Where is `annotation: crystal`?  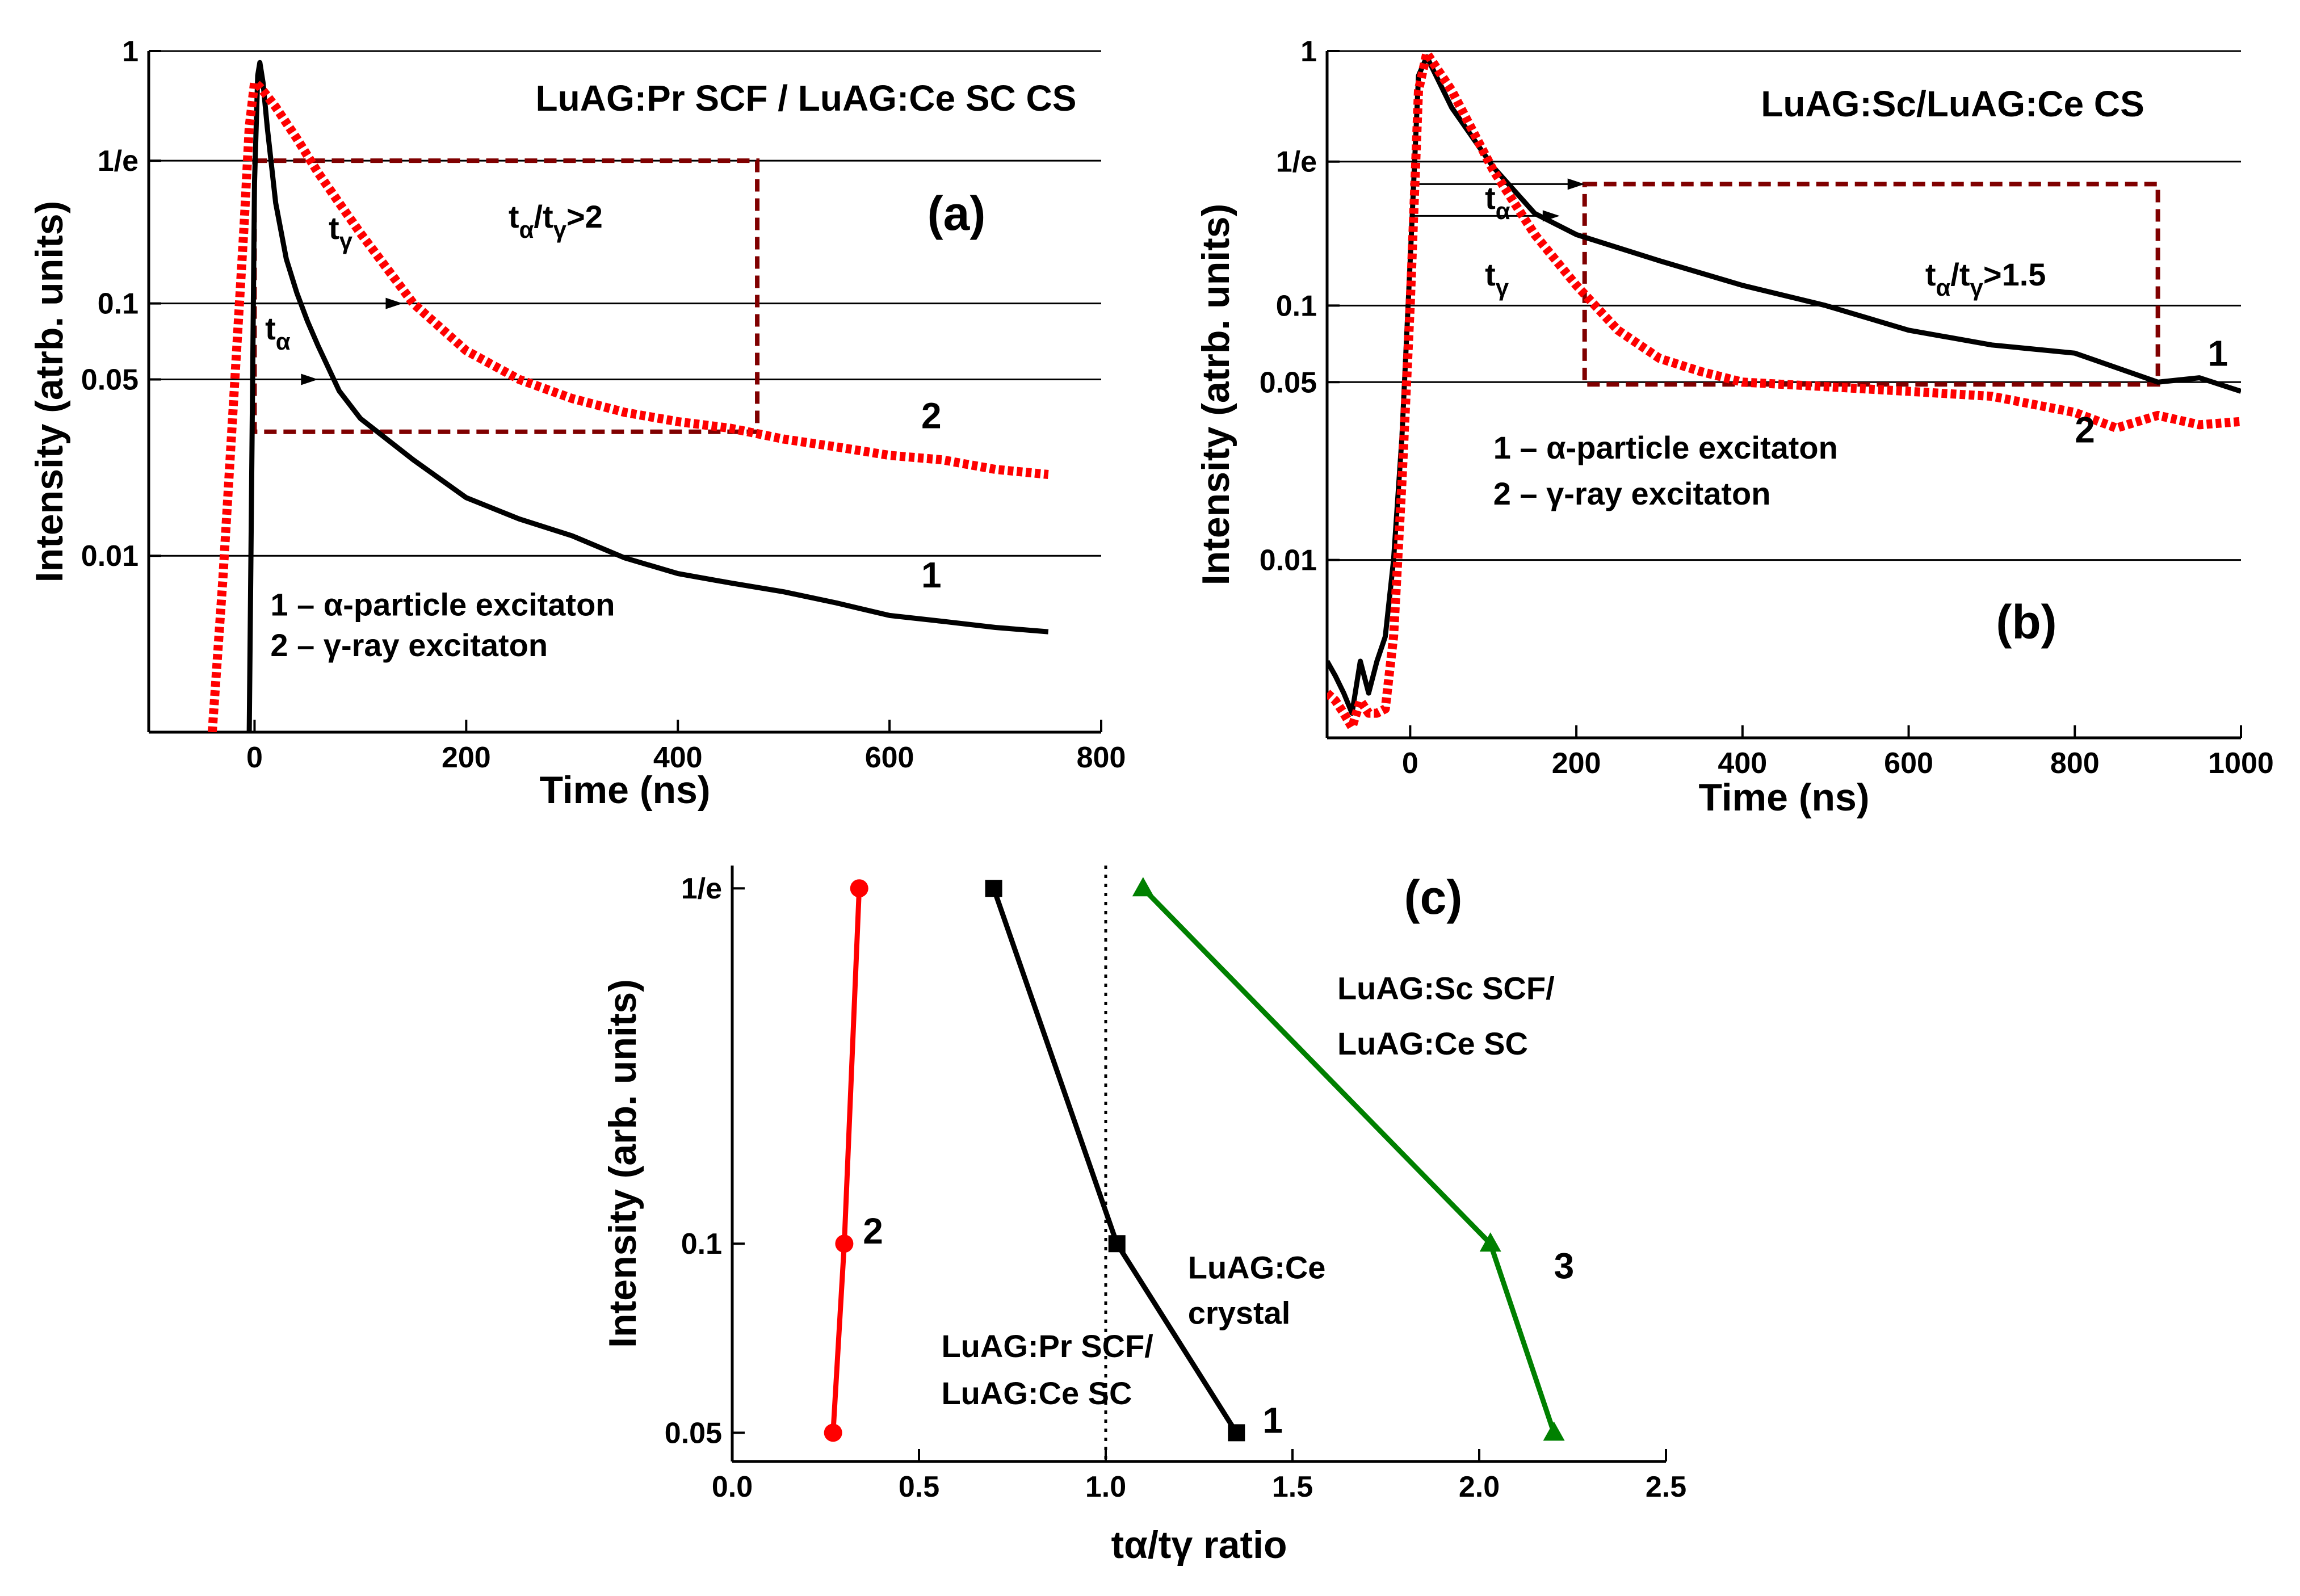 annotation: crystal is located at coordinates (1239, 1313).